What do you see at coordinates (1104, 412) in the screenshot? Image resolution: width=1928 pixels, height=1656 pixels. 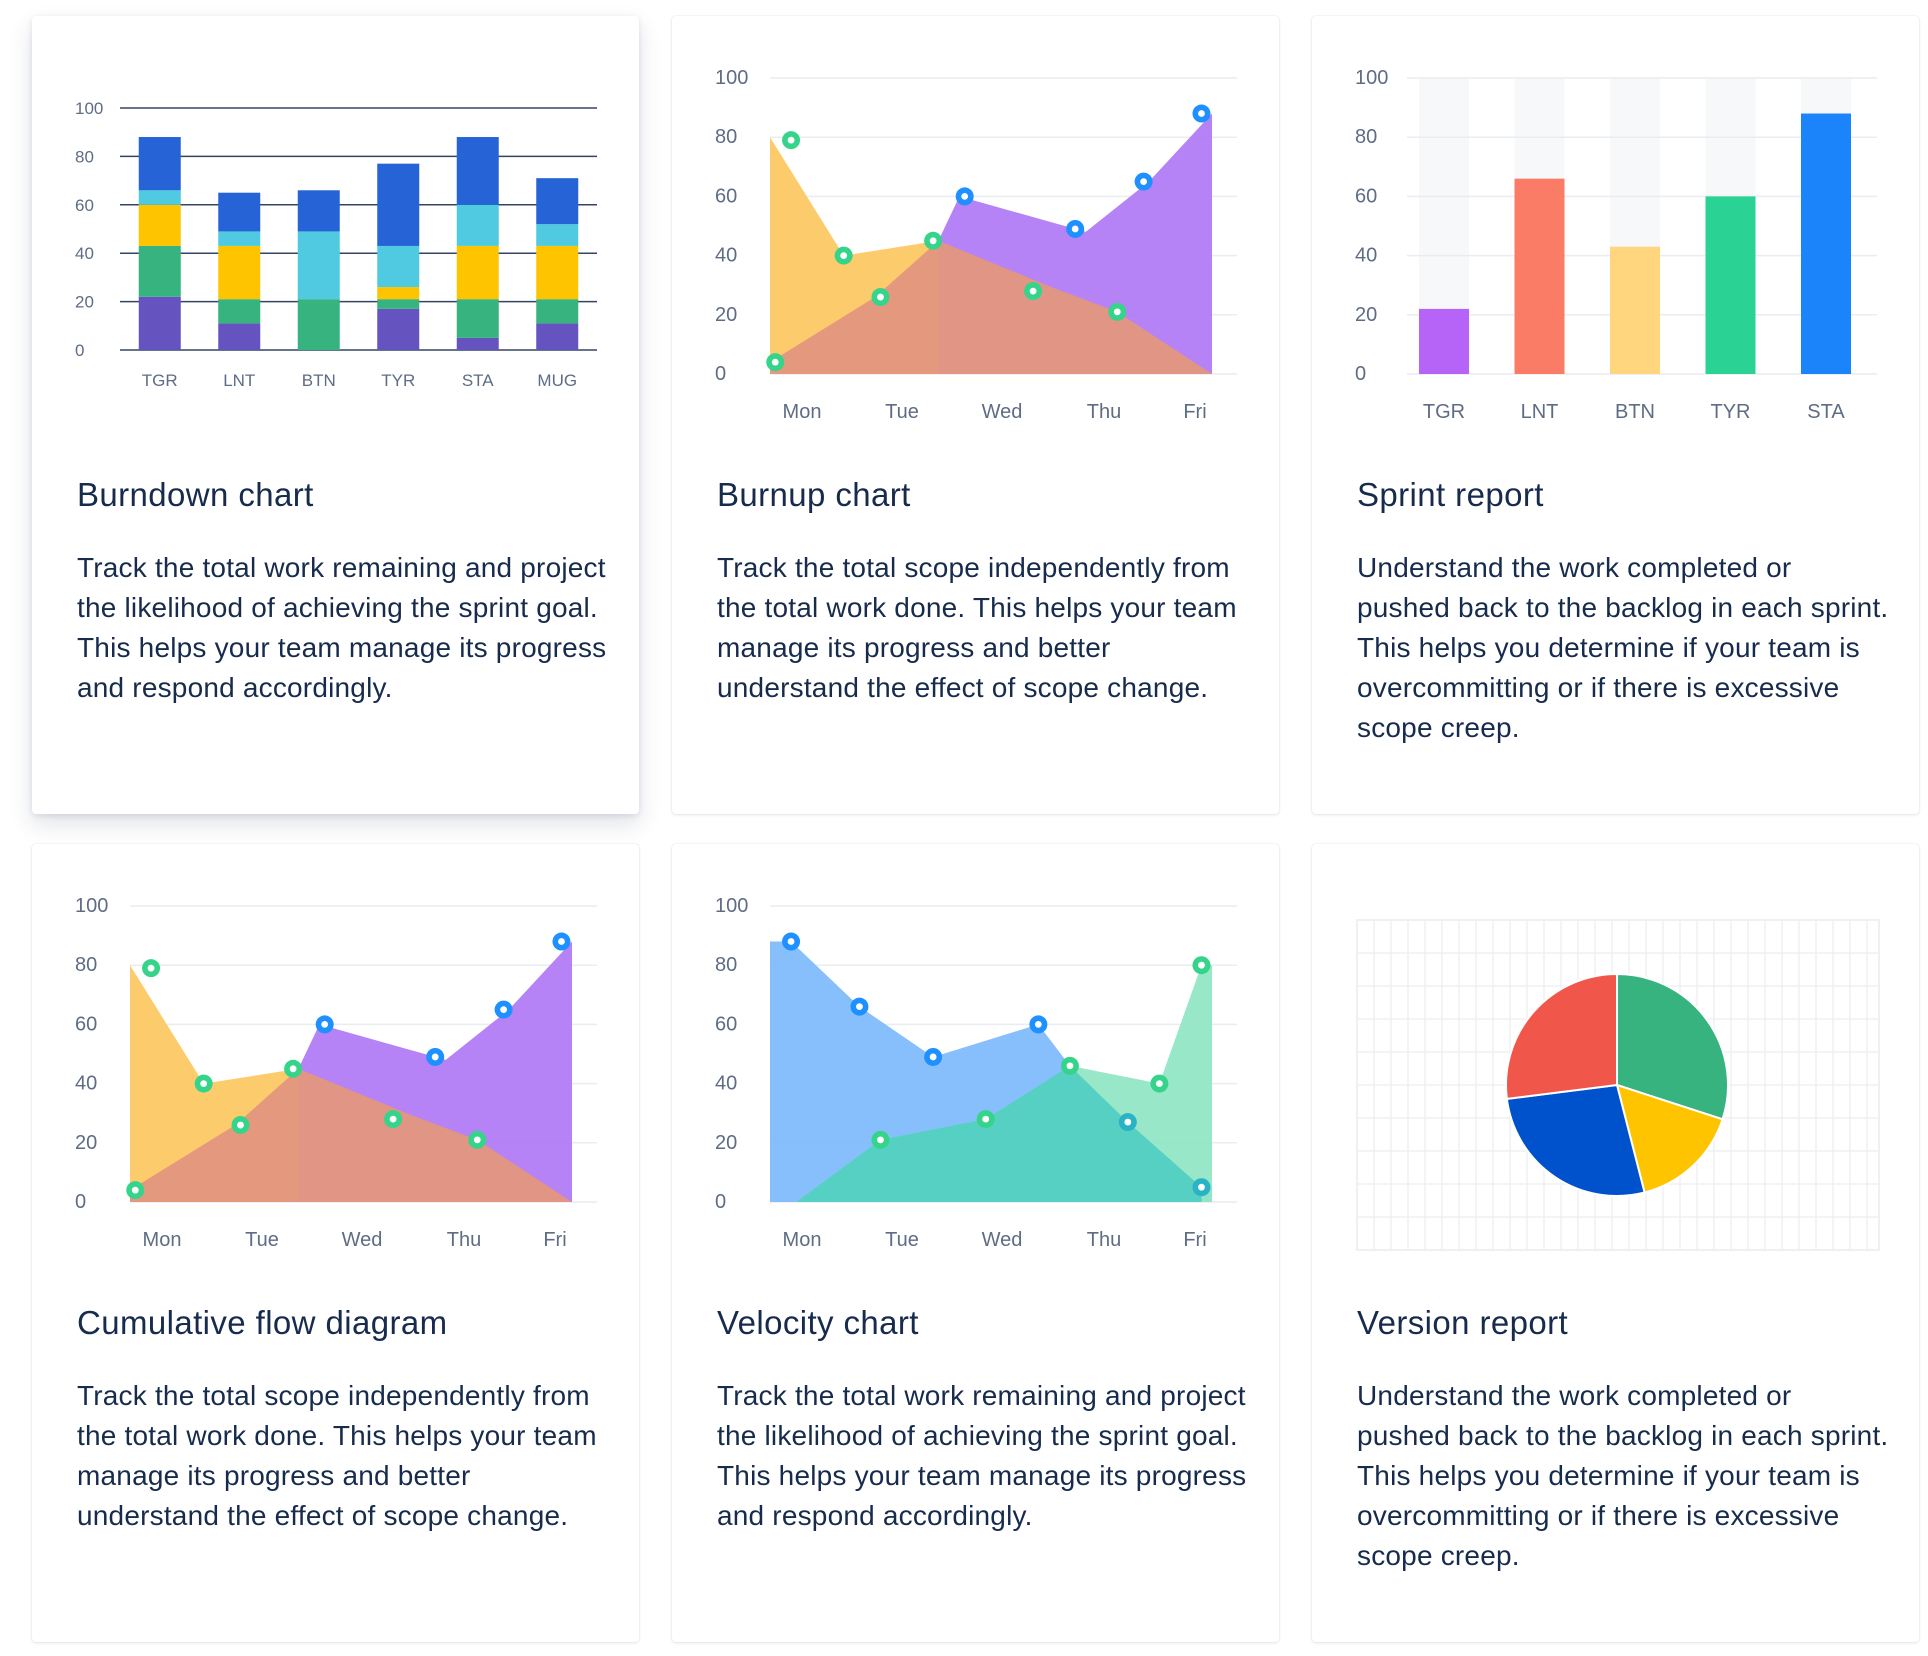 I see `x-tick-label: Thu` at bounding box center [1104, 412].